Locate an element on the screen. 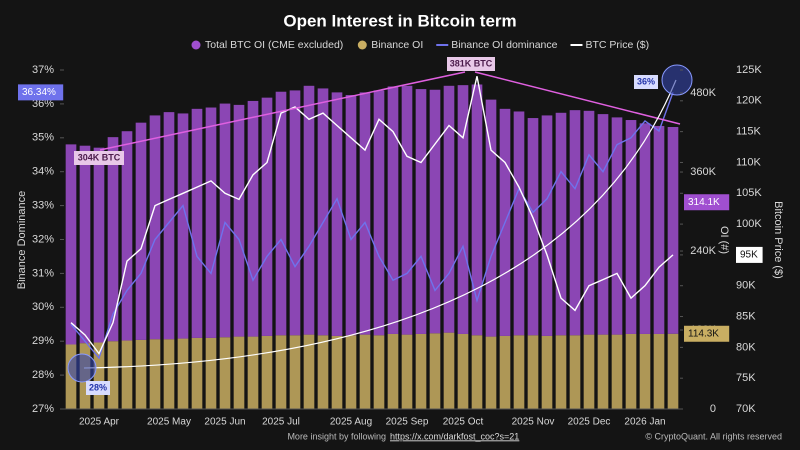 The height and width of the screenshot is (450, 800). y-tick-label: 36% is located at coordinates (43, 104).